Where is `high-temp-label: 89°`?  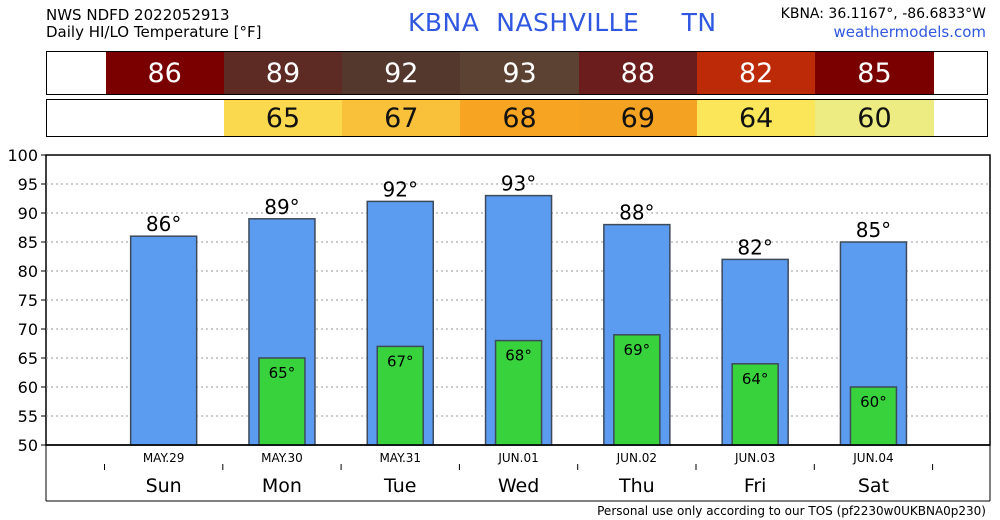
high-temp-label: 89° is located at coordinates (281, 207).